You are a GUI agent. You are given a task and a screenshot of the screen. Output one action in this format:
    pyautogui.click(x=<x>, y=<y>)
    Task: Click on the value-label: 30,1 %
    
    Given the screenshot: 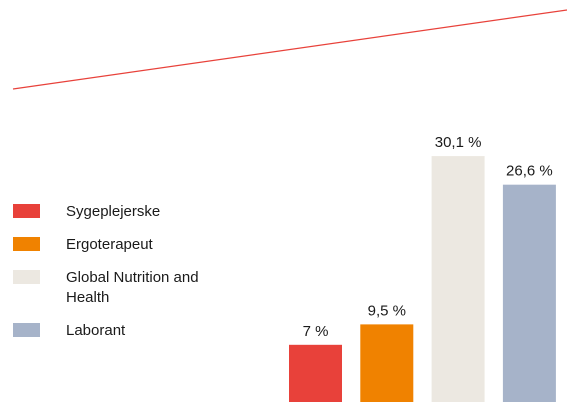 What is the action you would take?
    pyautogui.click(x=458, y=142)
    